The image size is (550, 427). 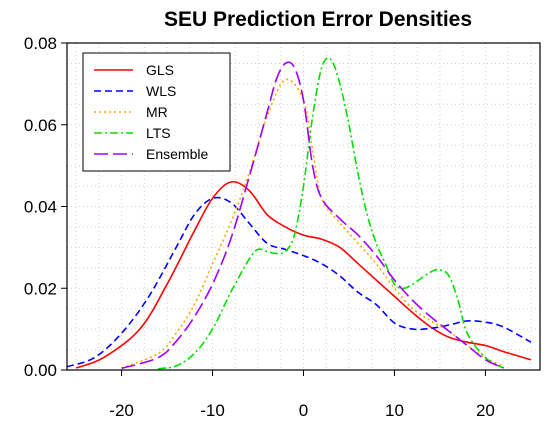 What do you see at coordinates (40, 370) in the screenshot?
I see `y-tick-label: 0.00` at bounding box center [40, 370].